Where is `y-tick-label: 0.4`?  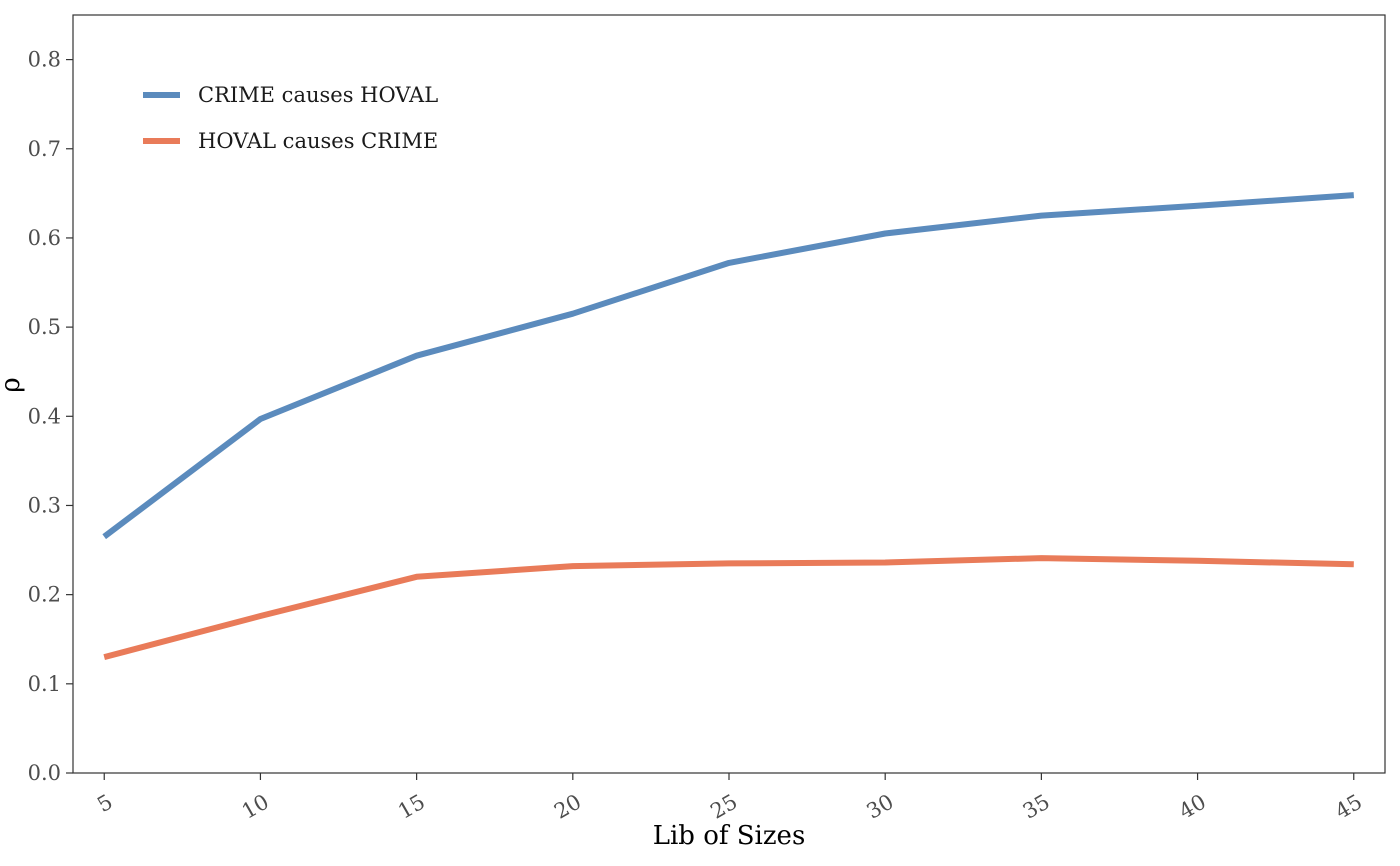 y-tick-label: 0.4 is located at coordinates (44, 416).